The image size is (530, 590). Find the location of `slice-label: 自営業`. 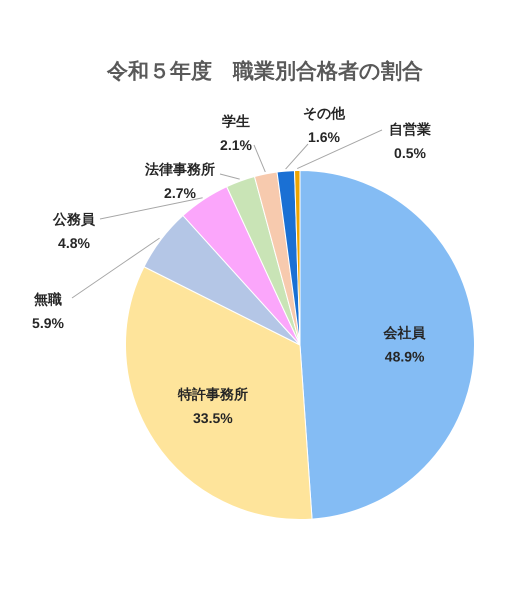

slice-label: 自営業 is located at coordinates (410, 129).